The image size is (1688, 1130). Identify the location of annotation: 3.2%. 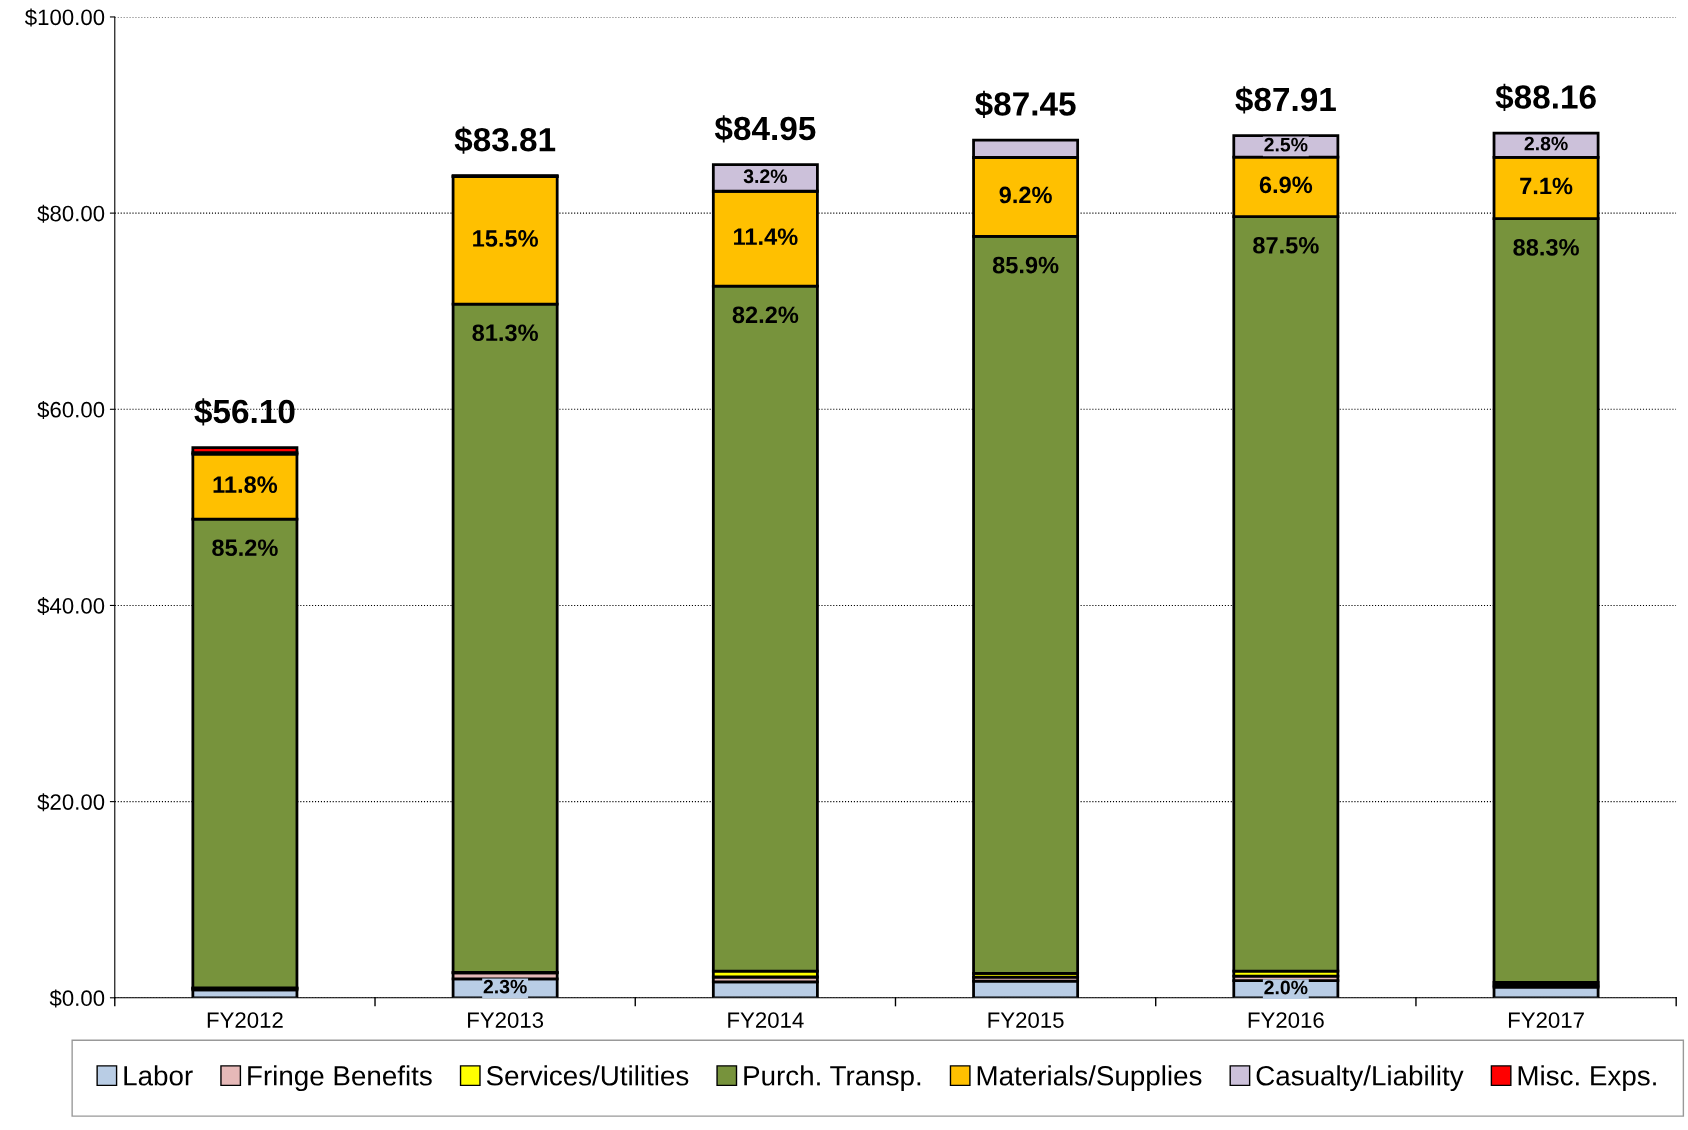
(765, 176).